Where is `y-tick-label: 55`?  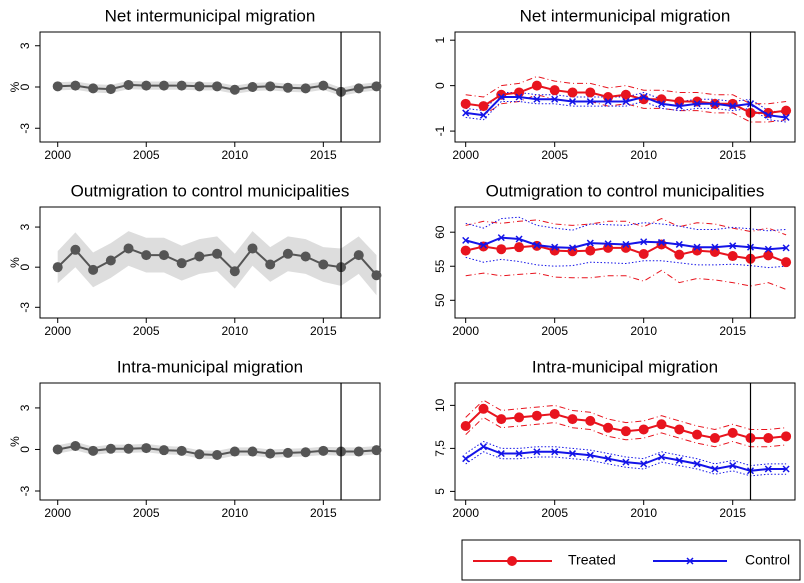
y-tick-label: 55 is located at coordinates (440, 266).